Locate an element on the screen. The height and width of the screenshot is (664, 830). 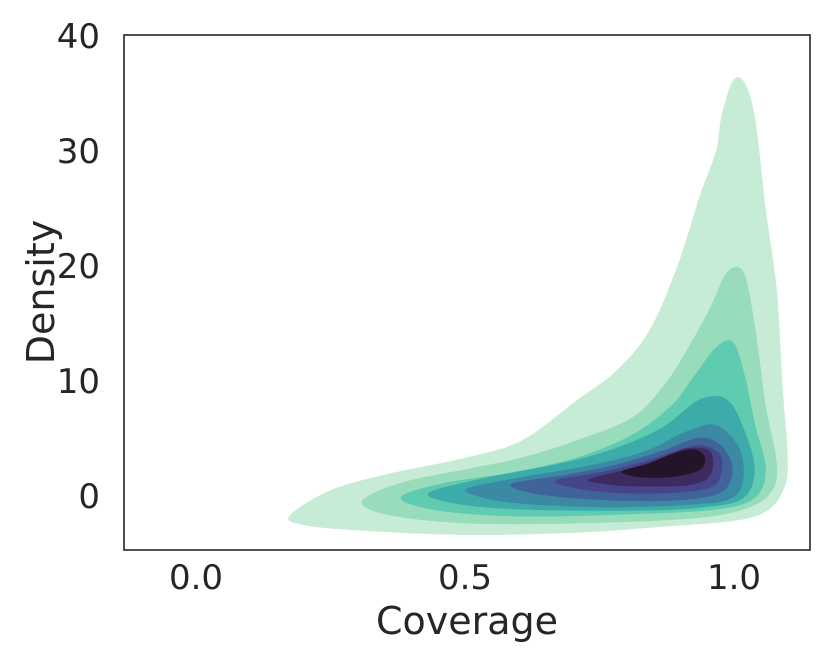
x-axis-label: Coverage is located at coordinates (467, 621).